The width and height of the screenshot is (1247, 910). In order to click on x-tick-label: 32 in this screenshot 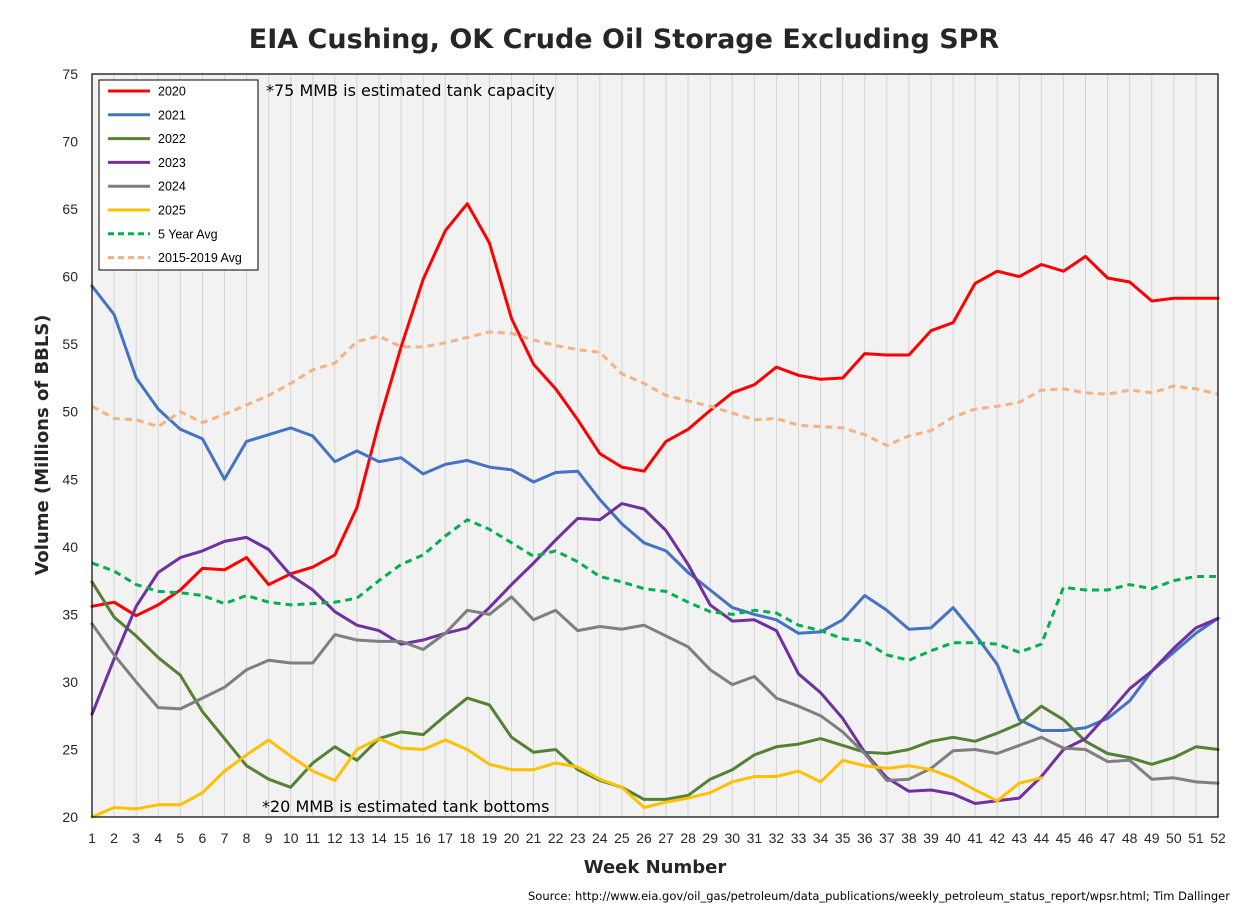, I will do `click(777, 838)`.